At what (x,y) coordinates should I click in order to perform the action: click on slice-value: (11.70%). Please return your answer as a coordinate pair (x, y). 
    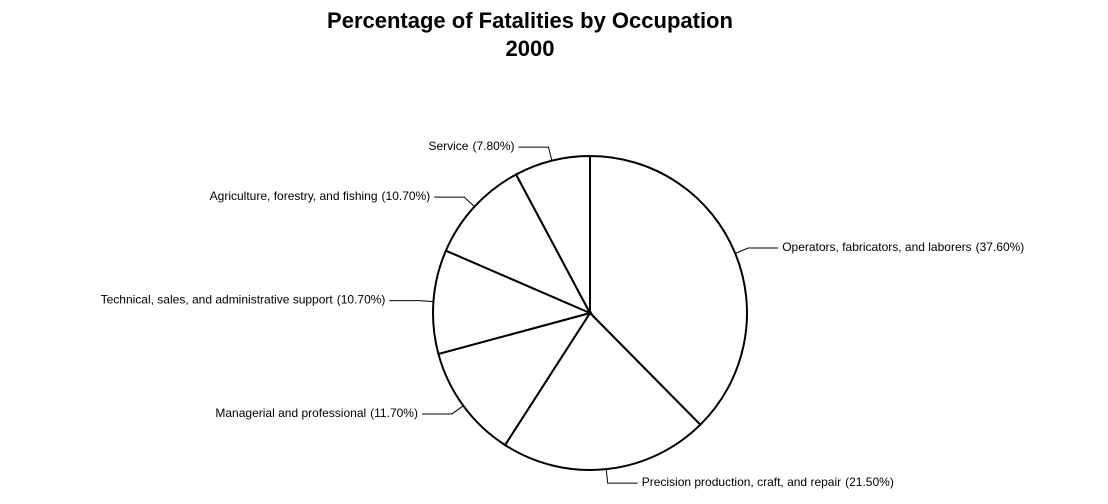
    Looking at the image, I should click on (394, 413).